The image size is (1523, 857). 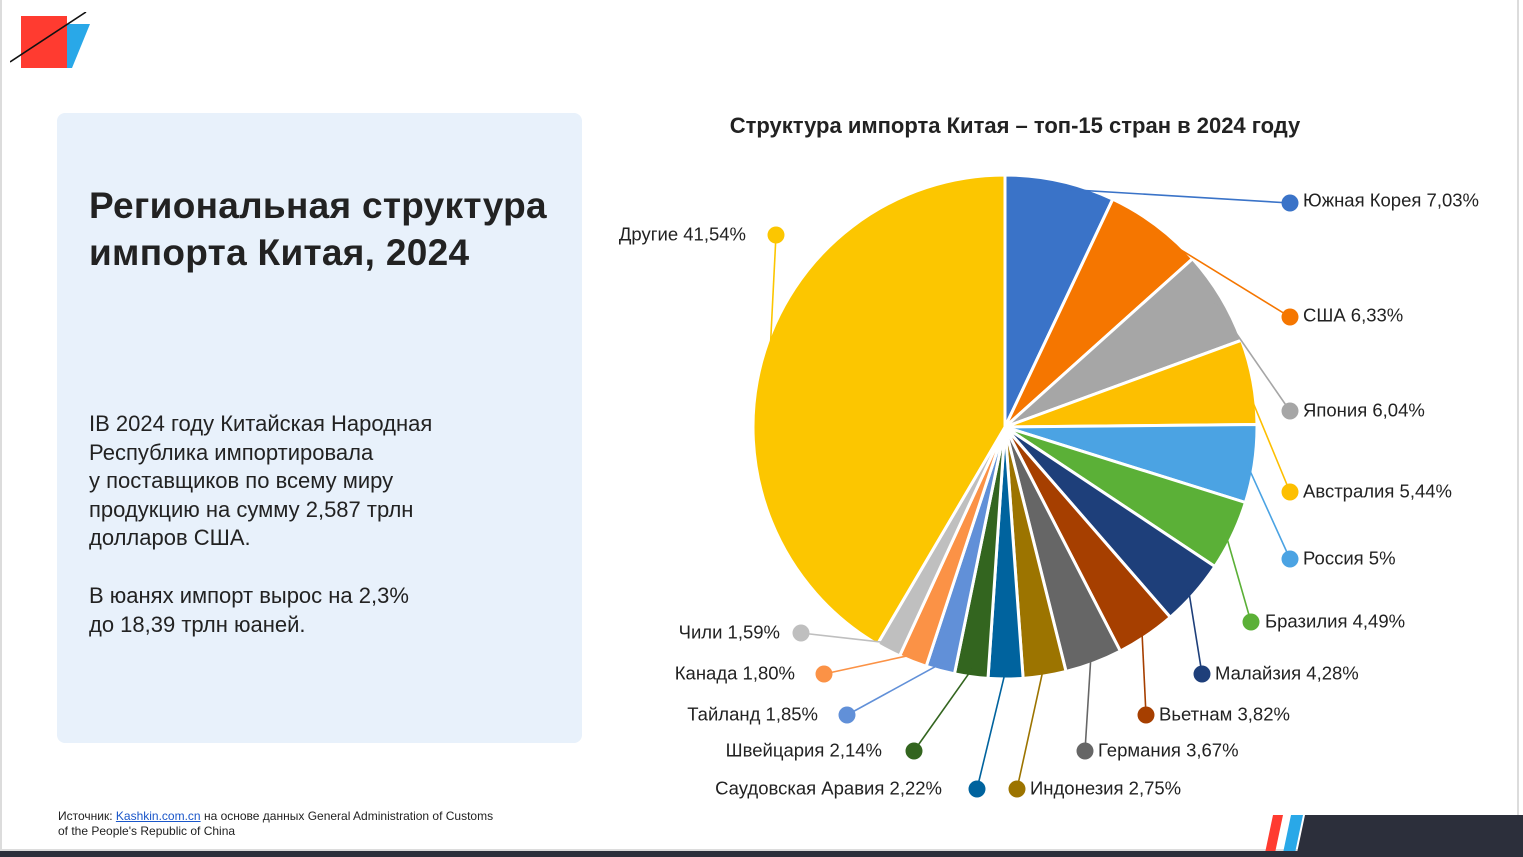 What do you see at coordinates (804, 750) in the screenshot?
I see `slice-label: Швейцария 2,14%` at bounding box center [804, 750].